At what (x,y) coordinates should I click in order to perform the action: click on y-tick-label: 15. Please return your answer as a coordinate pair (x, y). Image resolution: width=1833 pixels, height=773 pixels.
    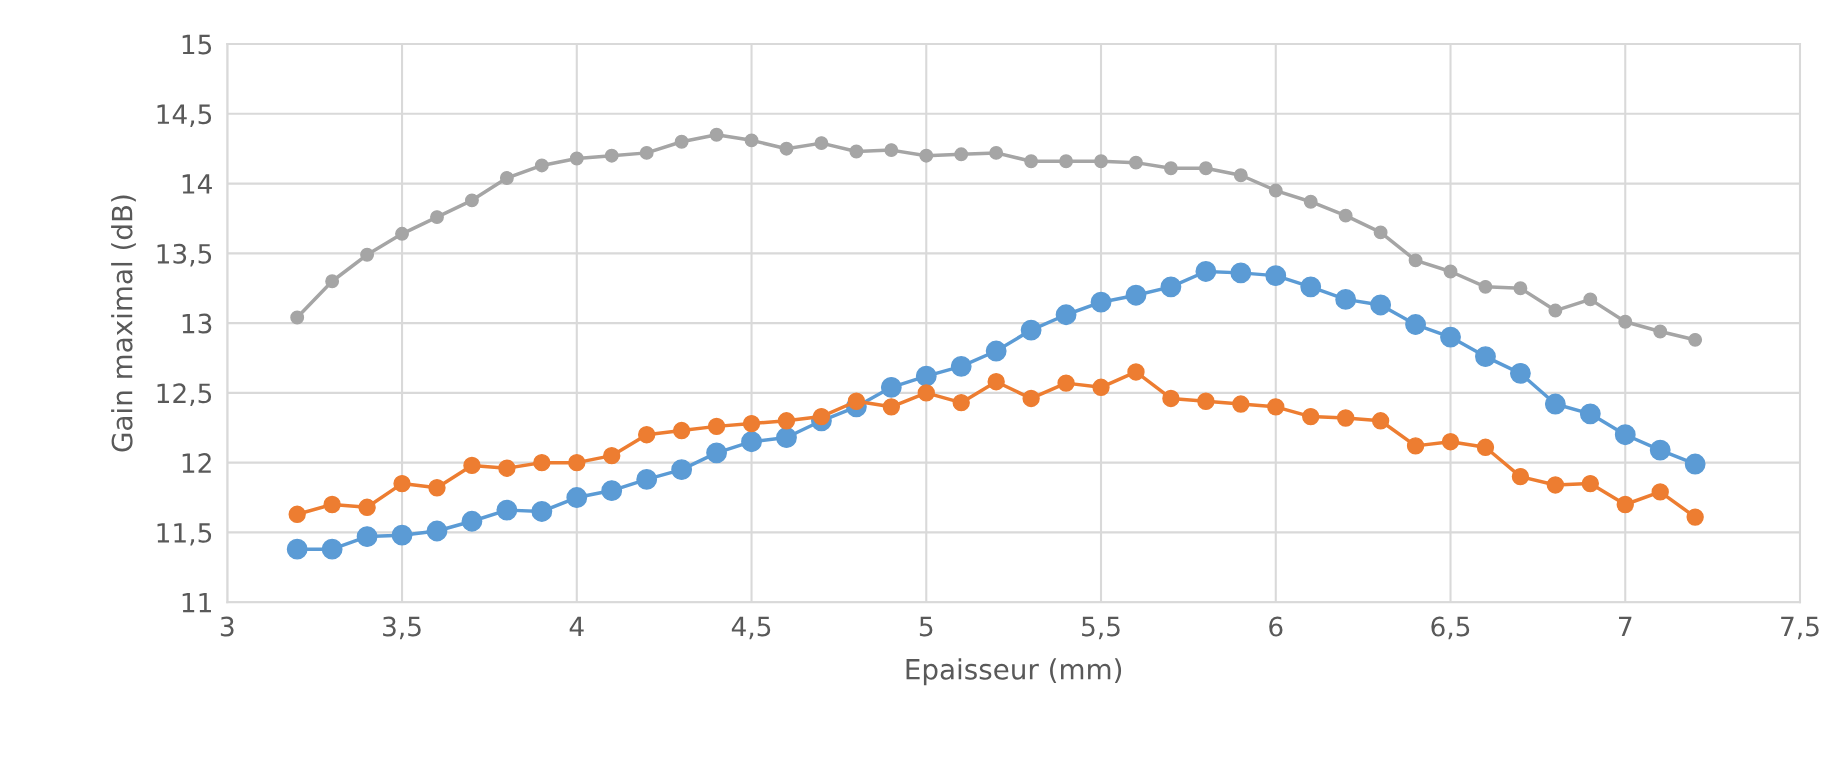
    Looking at the image, I should click on (197, 44).